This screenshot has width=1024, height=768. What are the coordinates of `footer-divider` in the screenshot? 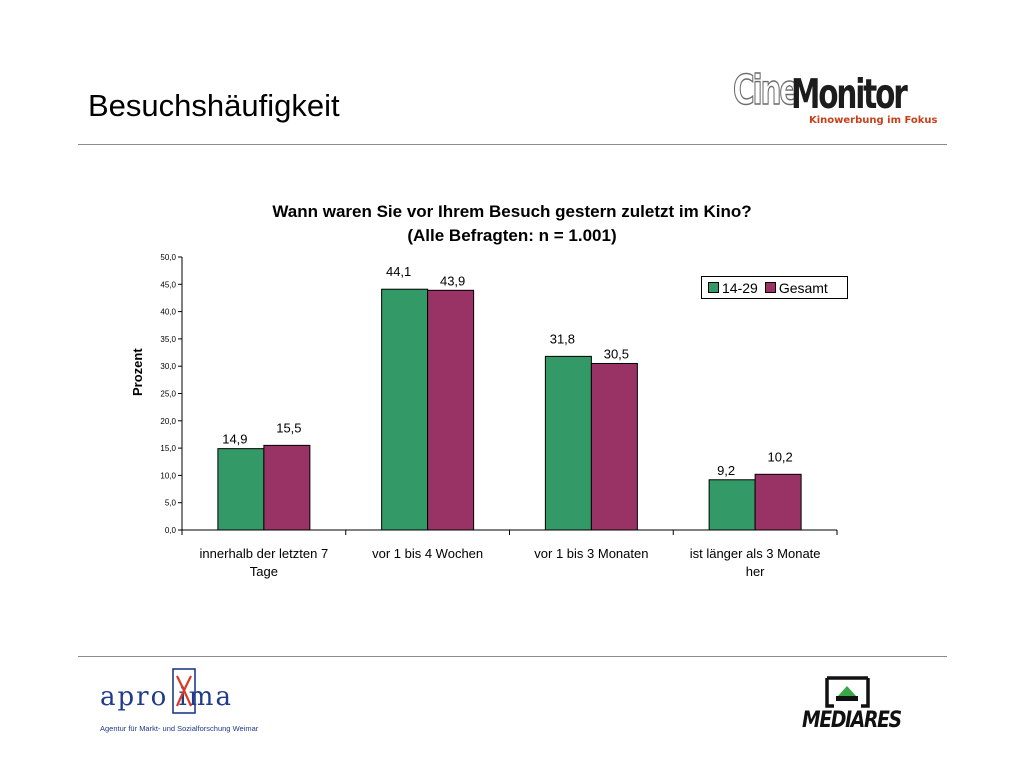 It's located at (512, 656).